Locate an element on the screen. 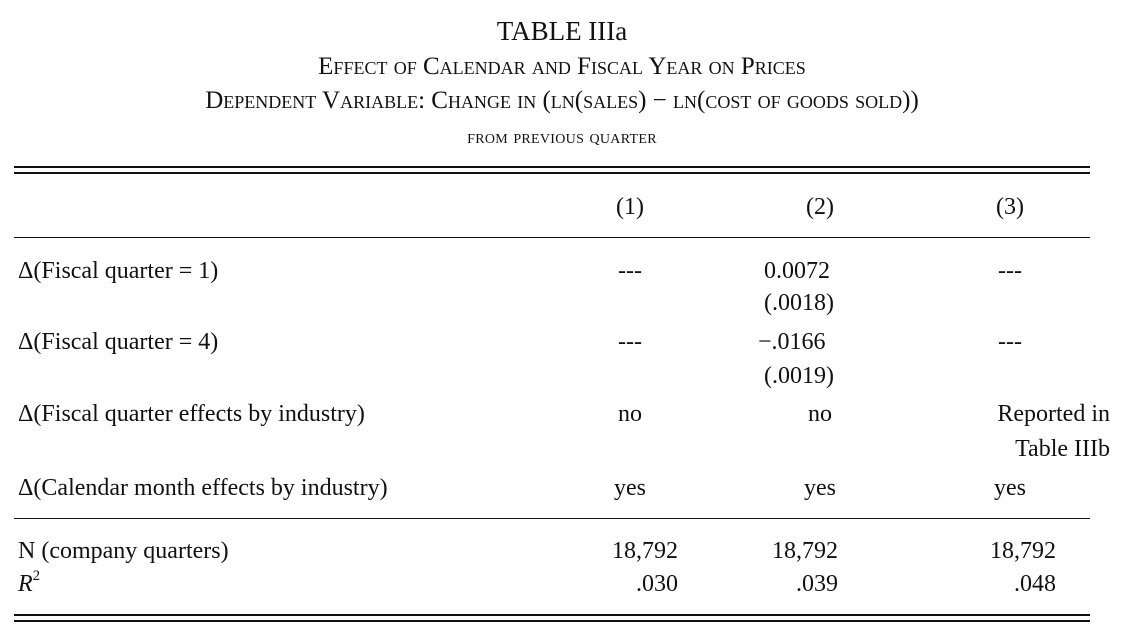  cell-calendar-effects-col3: yes is located at coordinates (1010, 488).